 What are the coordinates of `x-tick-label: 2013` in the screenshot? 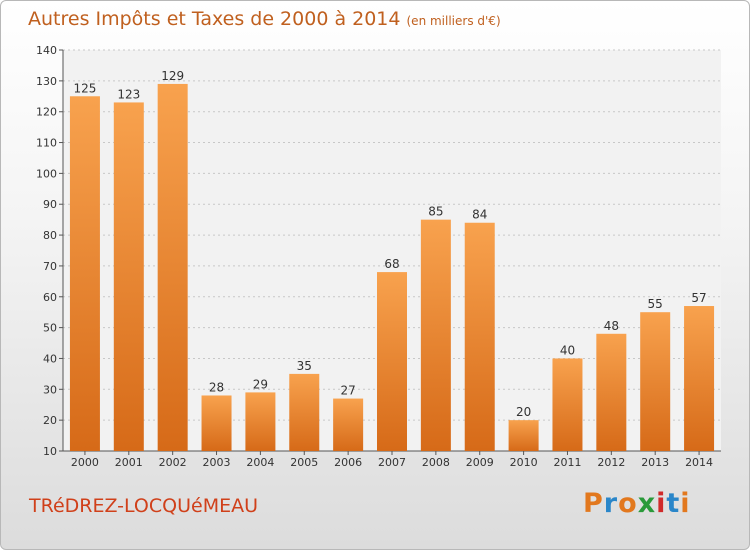 It's located at (655, 462).